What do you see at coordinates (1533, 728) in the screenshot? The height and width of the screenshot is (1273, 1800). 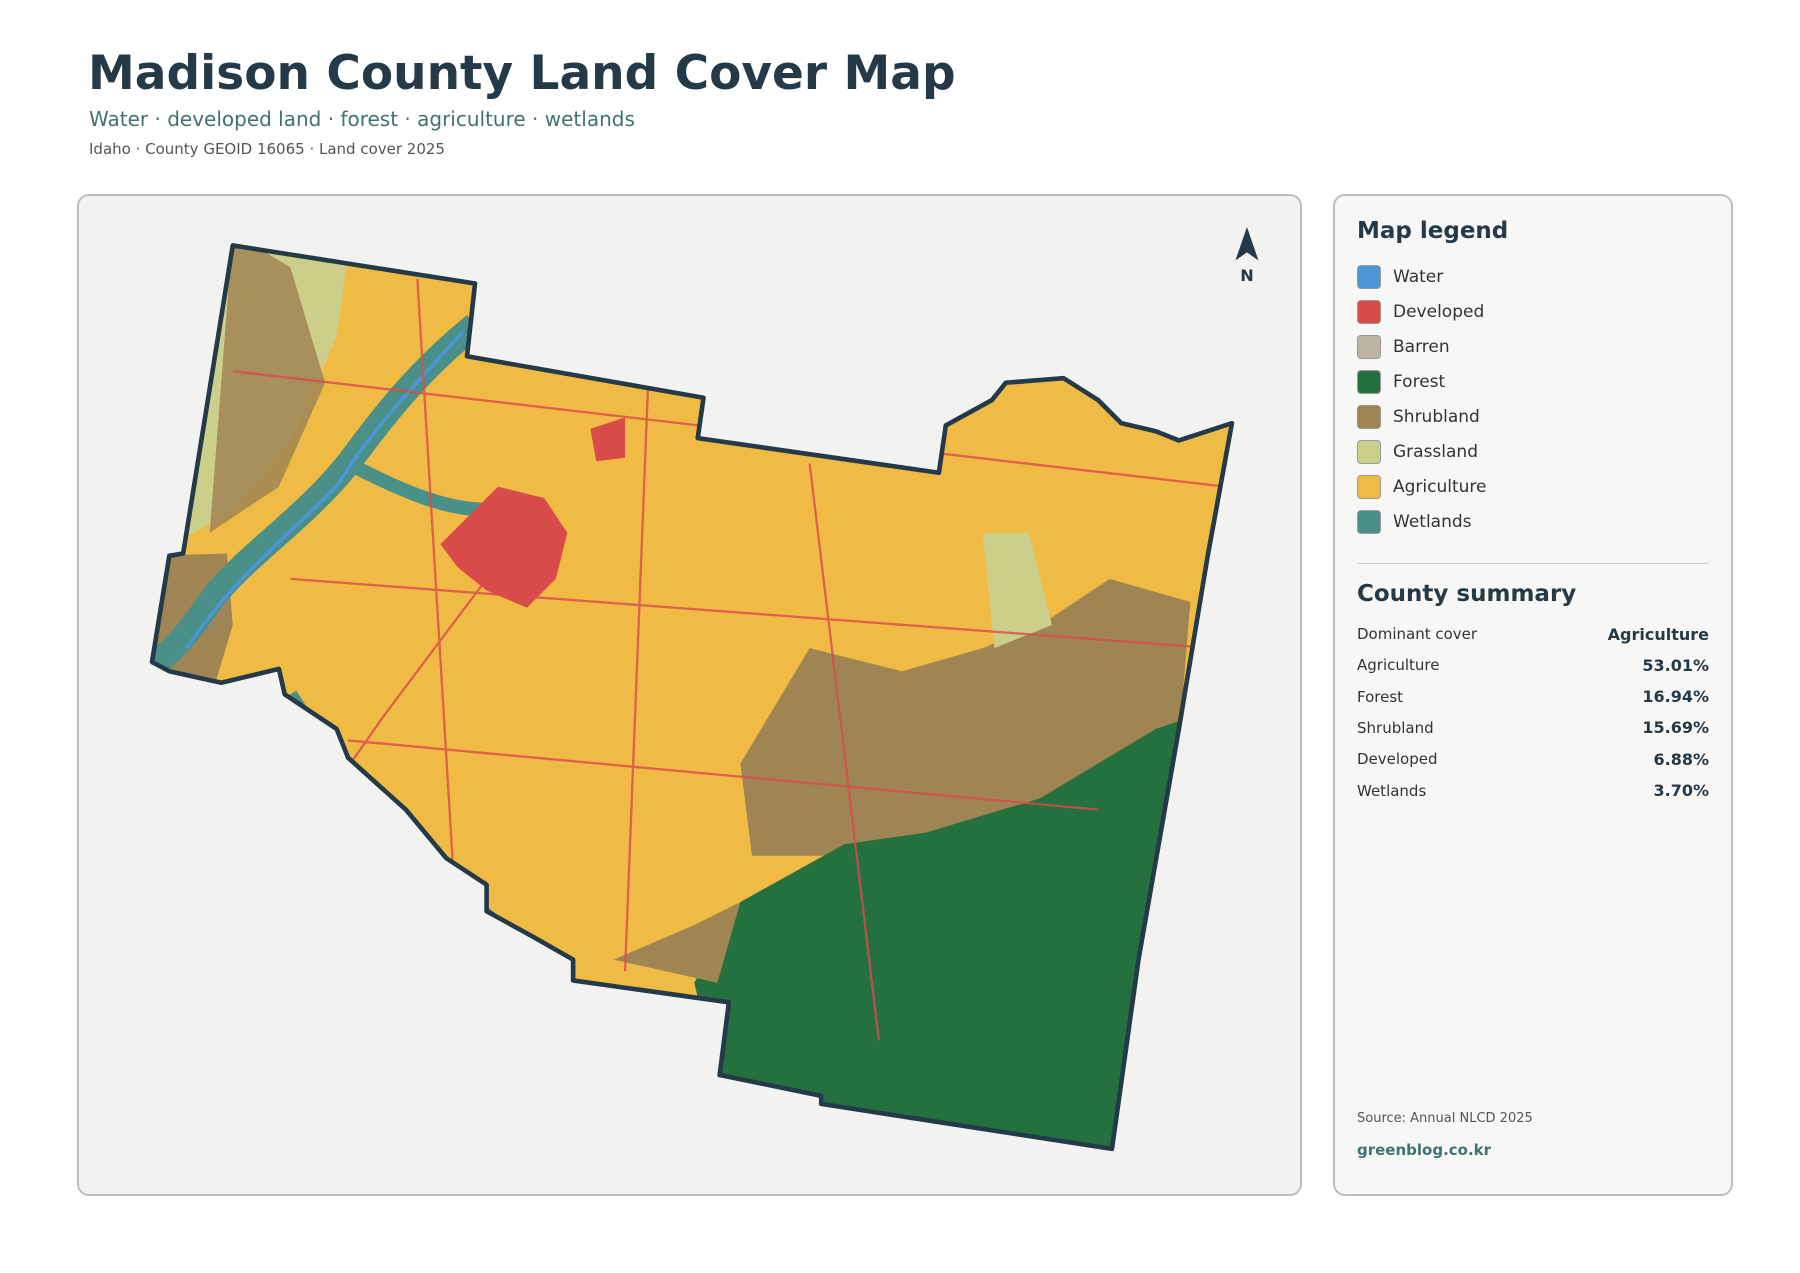 I see `summary-row: Shrubland 15.69%` at bounding box center [1533, 728].